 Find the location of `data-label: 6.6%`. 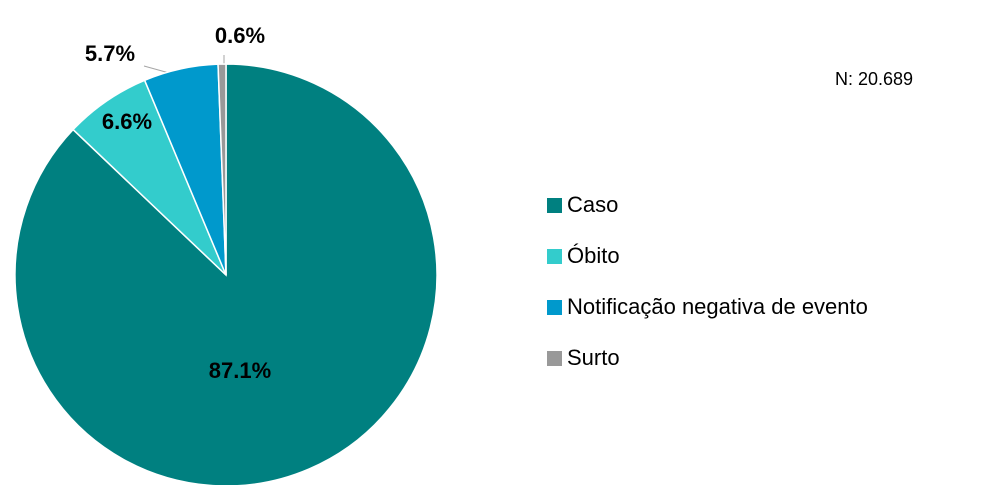

data-label: 6.6% is located at coordinates (127, 121).